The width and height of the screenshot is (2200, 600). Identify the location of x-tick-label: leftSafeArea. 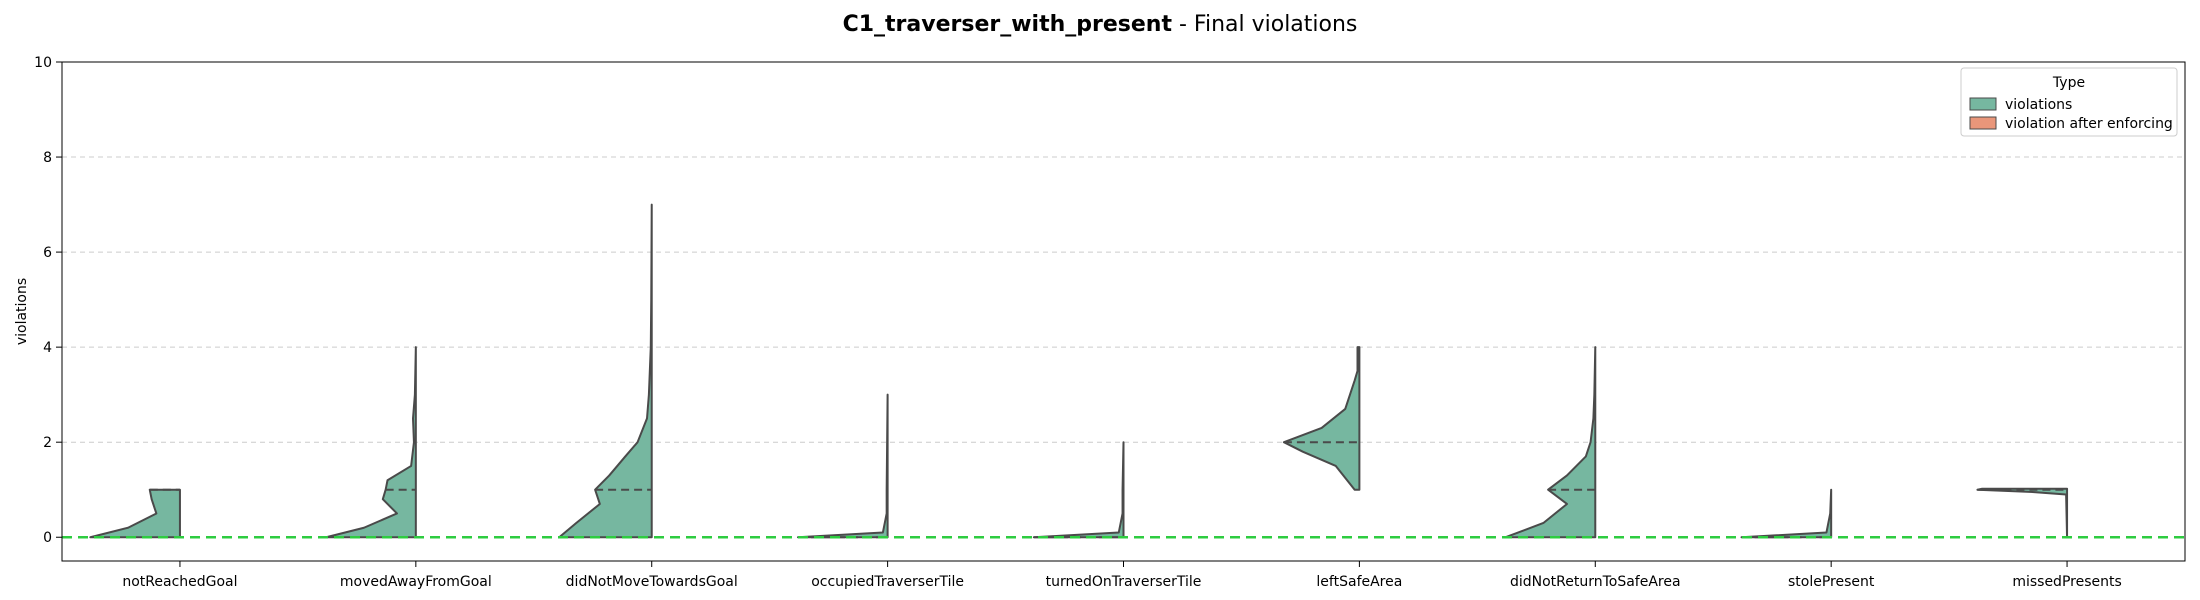
(1359, 582).